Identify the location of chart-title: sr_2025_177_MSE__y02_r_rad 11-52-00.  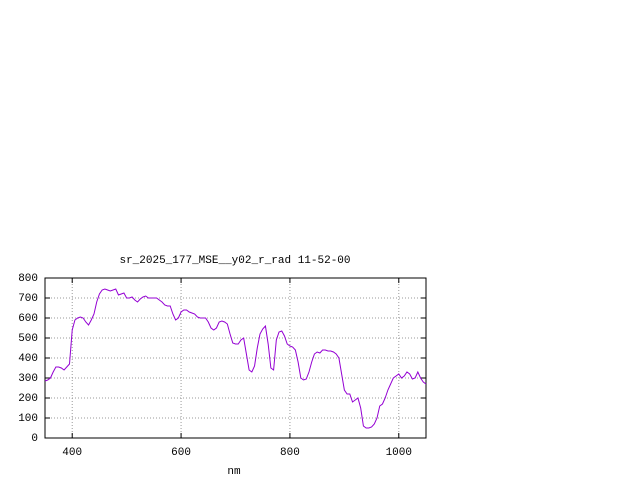
(234, 261).